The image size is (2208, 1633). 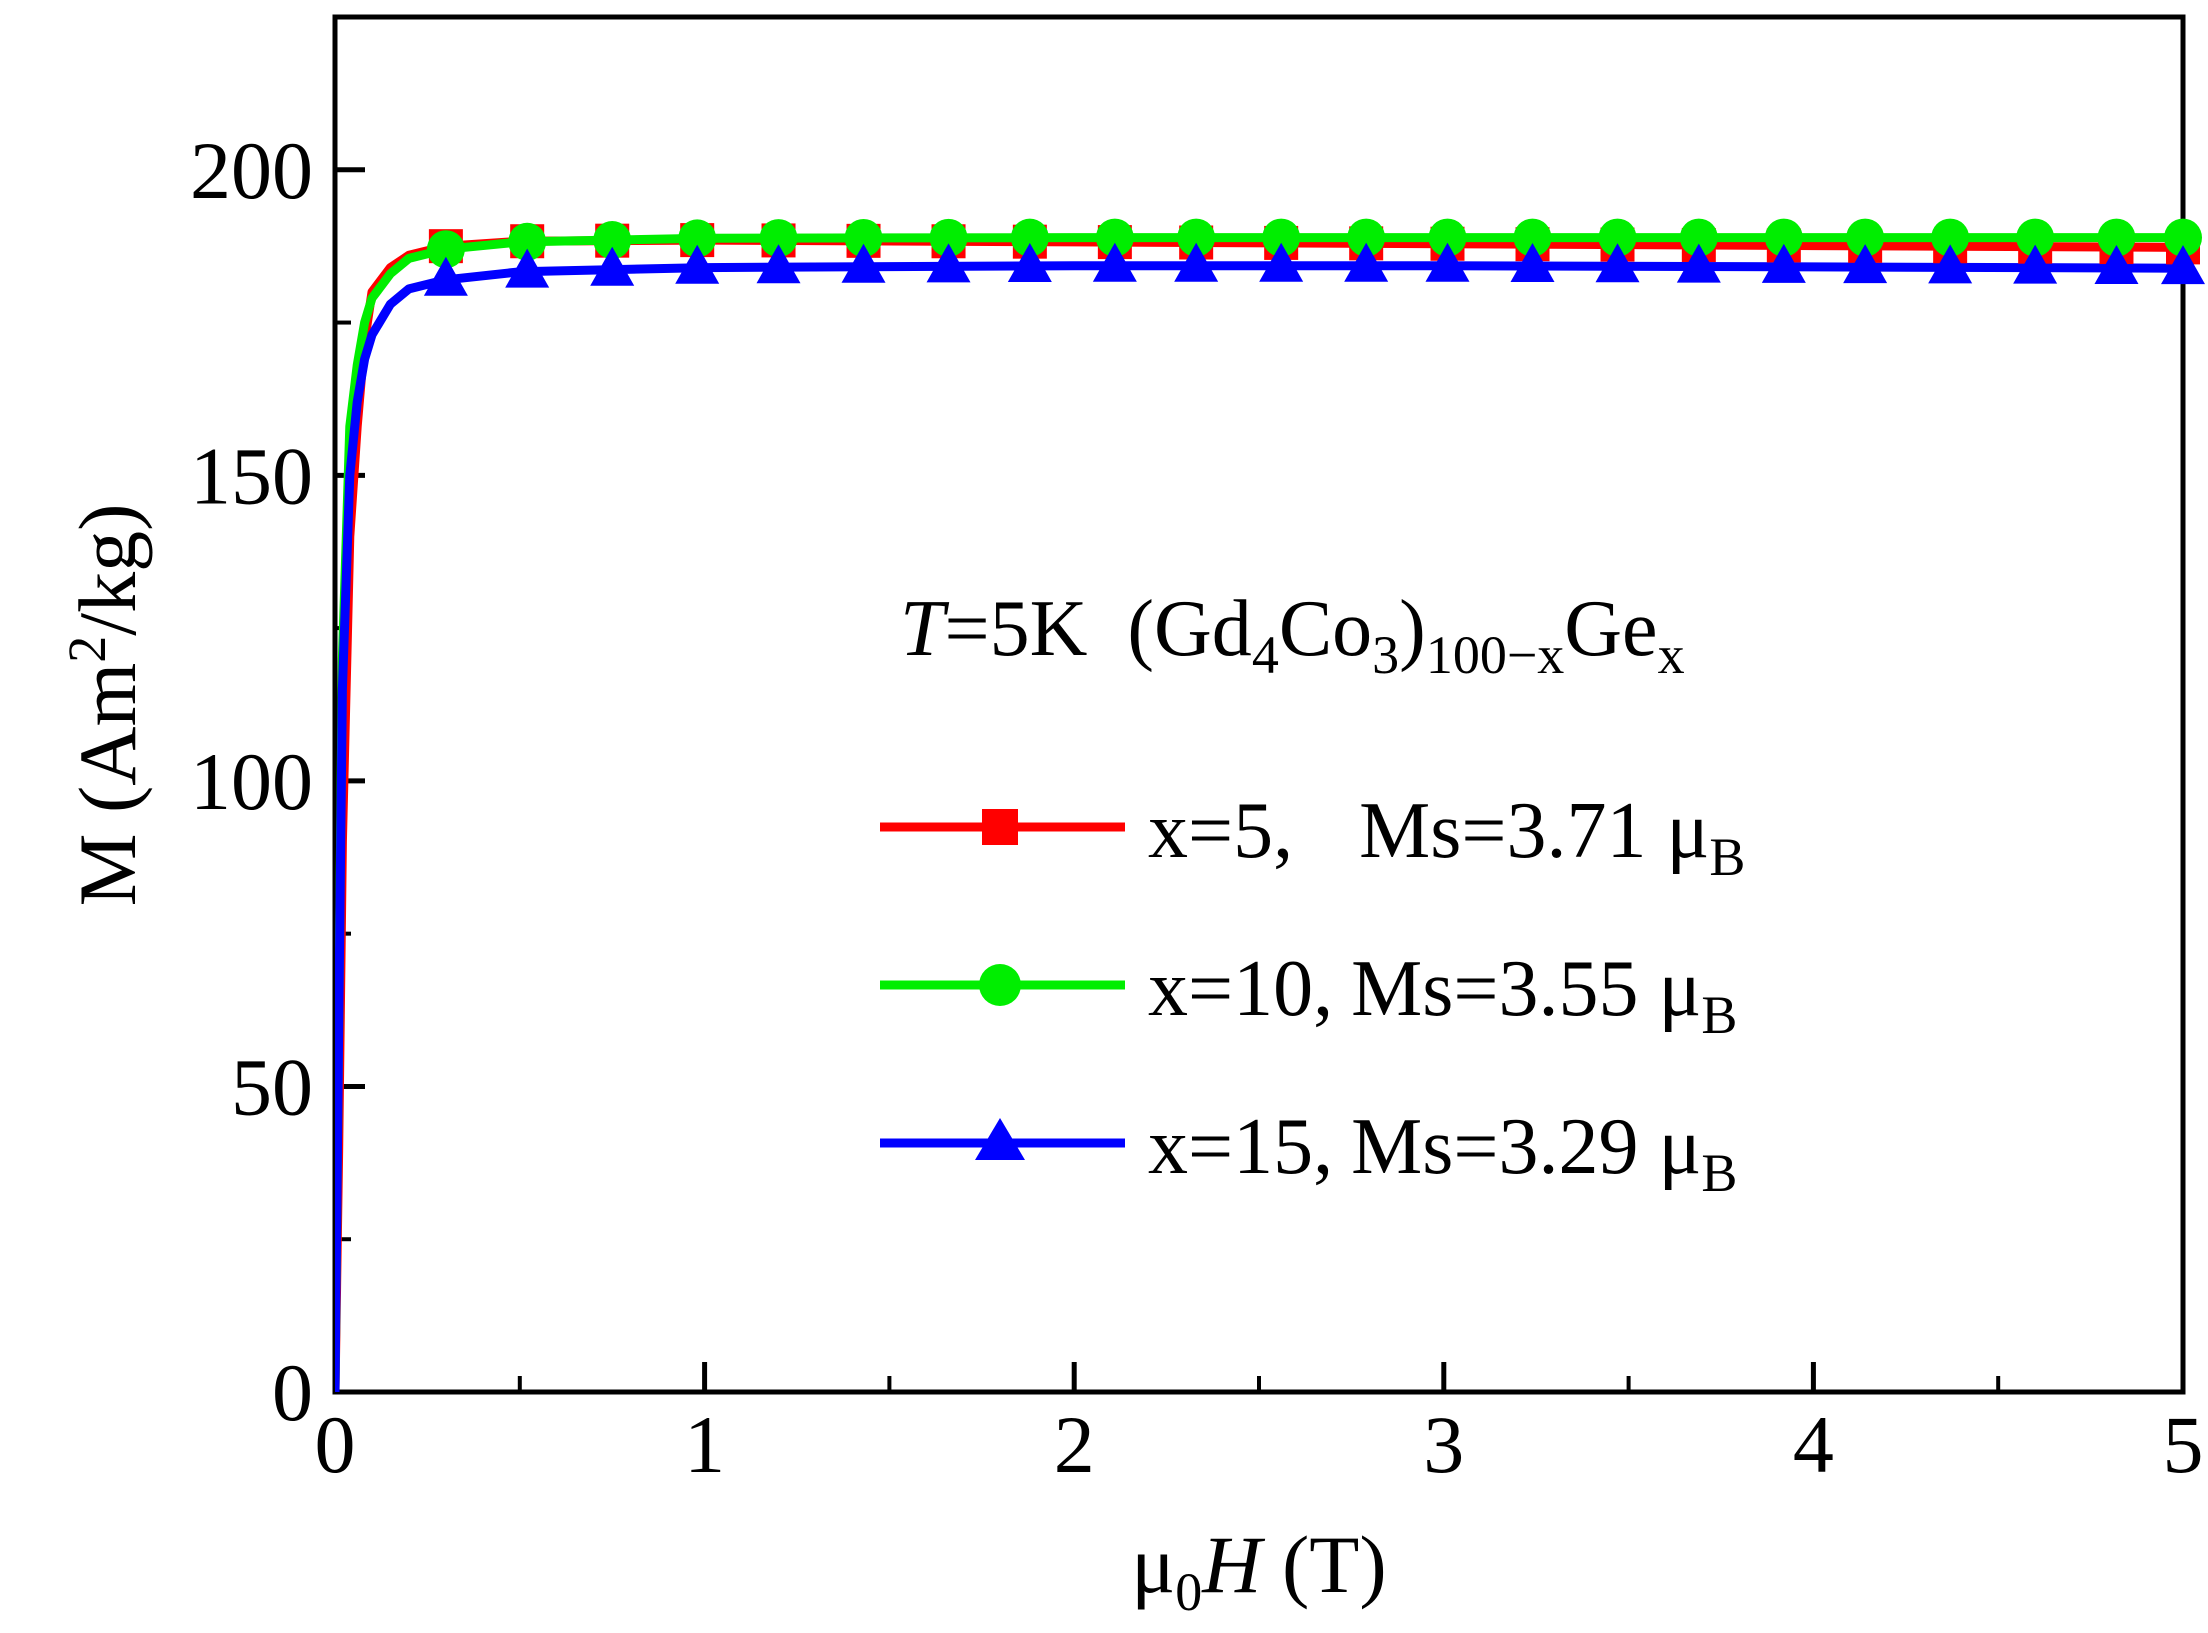 I want to click on annotation-temperature-symbol: T, so click(x=925, y=629).